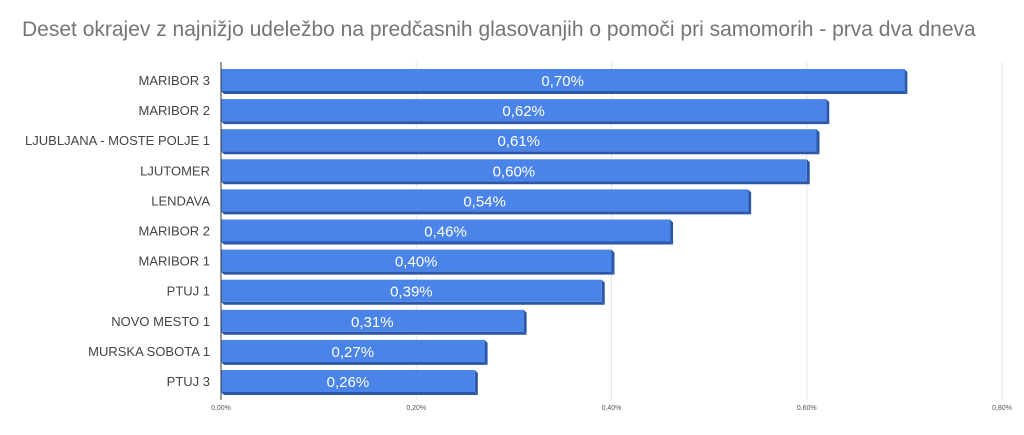 Image resolution: width=1024 pixels, height=435 pixels. I want to click on x-tick-label: 0,60%, so click(807, 408).